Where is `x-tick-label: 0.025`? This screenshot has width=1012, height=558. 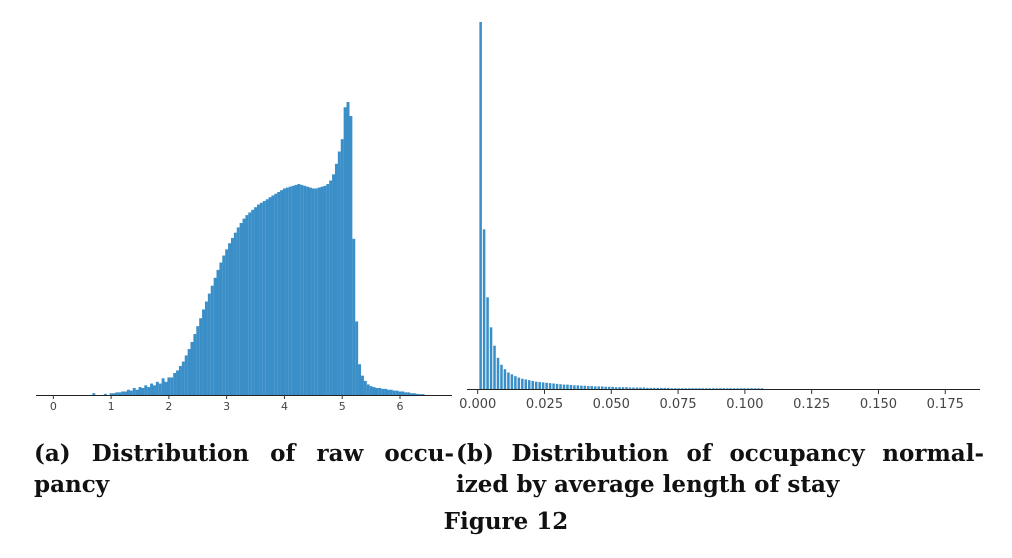
x-tick-label: 0.025 is located at coordinates (544, 404).